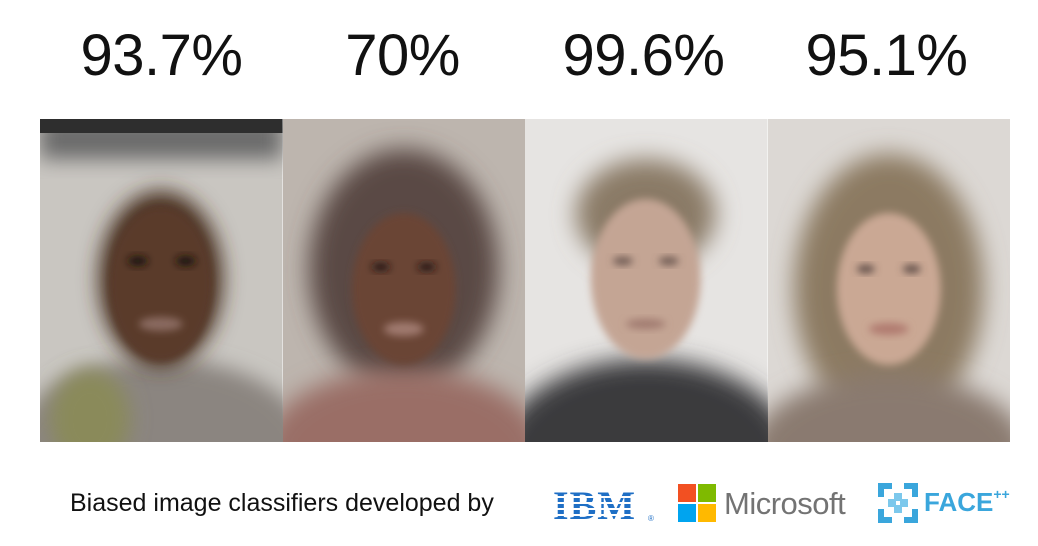  I want to click on ibm-logo: IBM, so click(594, 510).